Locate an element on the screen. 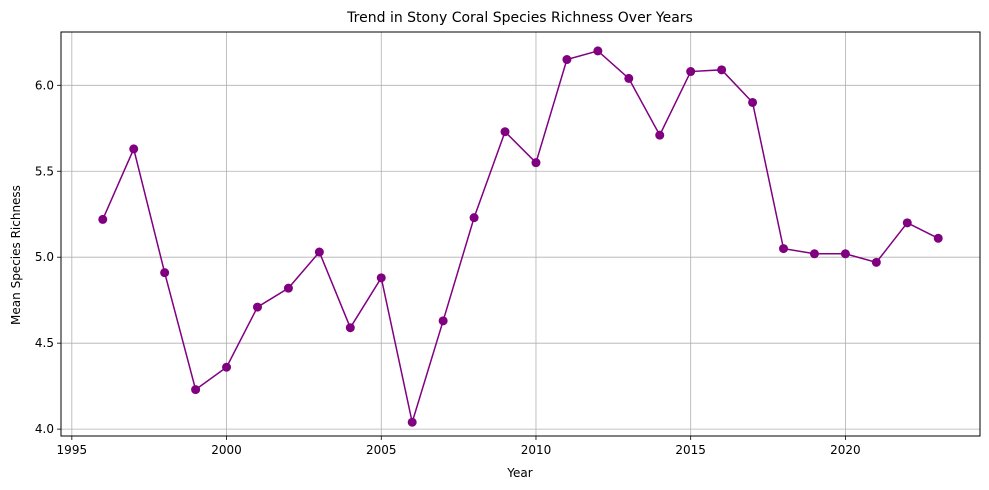 This screenshot has width=989, height=490. y-tick-label: 4.5 is located at coordinates (44, 343).